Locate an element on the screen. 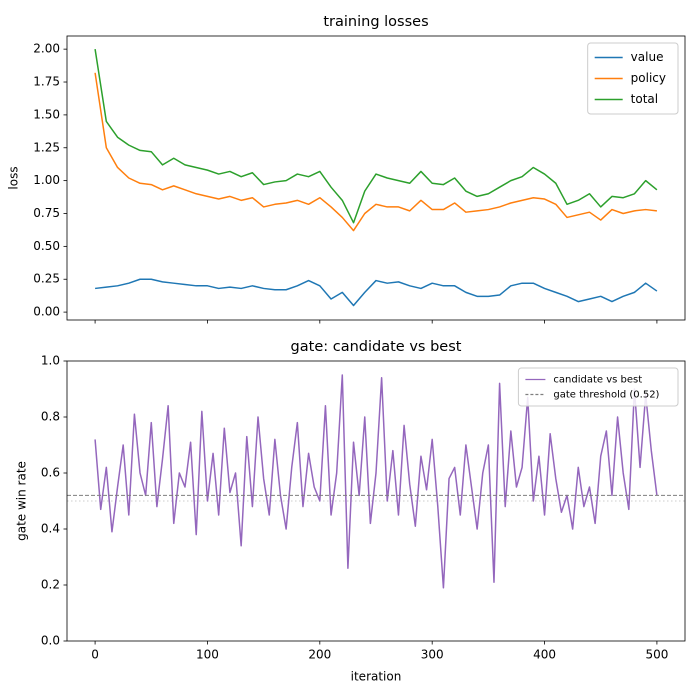  y-tick-label: 0.4 is located at coordinates (50, 529).